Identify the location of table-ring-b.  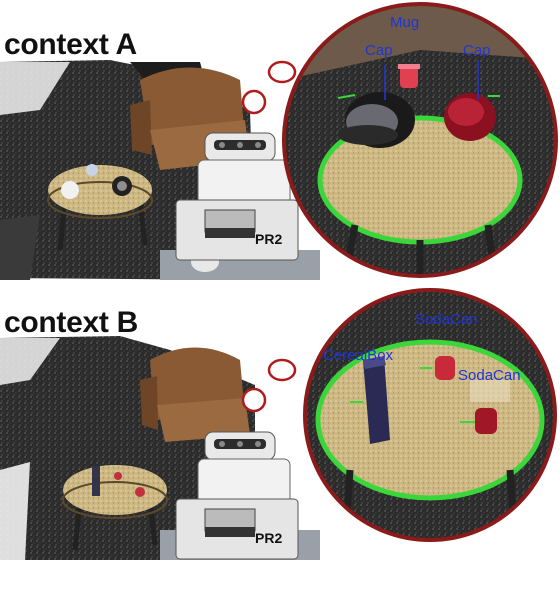
(430, 420).